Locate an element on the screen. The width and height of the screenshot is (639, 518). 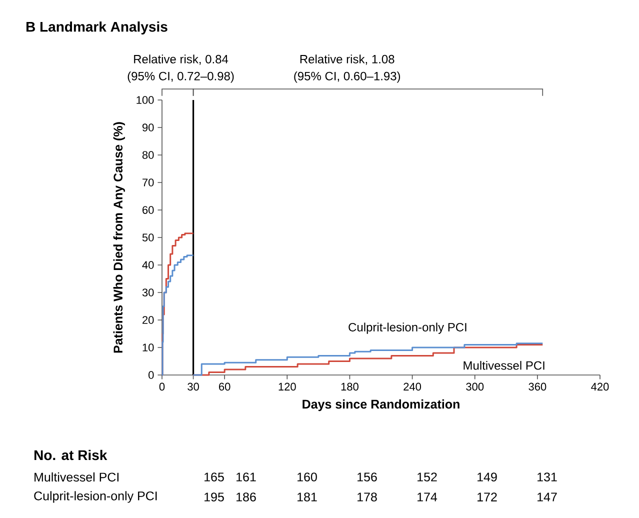
y-tick-label: 90 is located at coordinates (148, 128).